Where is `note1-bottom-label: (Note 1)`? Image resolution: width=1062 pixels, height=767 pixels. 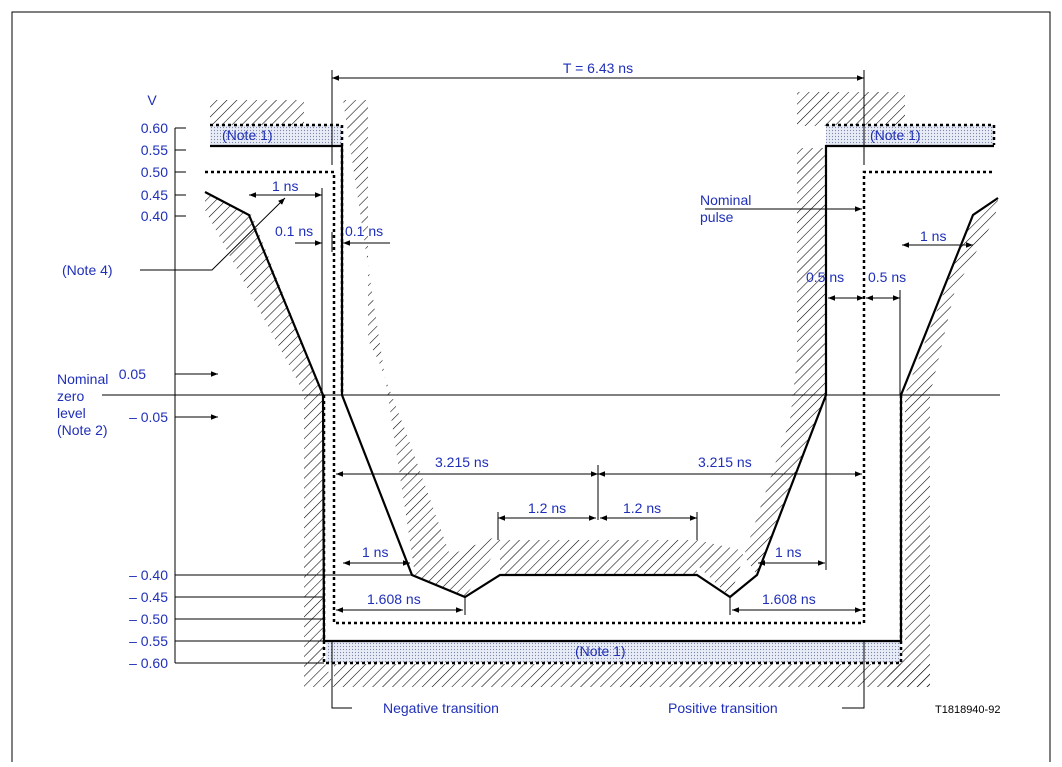 note1-bottom-label: (Note 1) is located at coordinates (600, 651).